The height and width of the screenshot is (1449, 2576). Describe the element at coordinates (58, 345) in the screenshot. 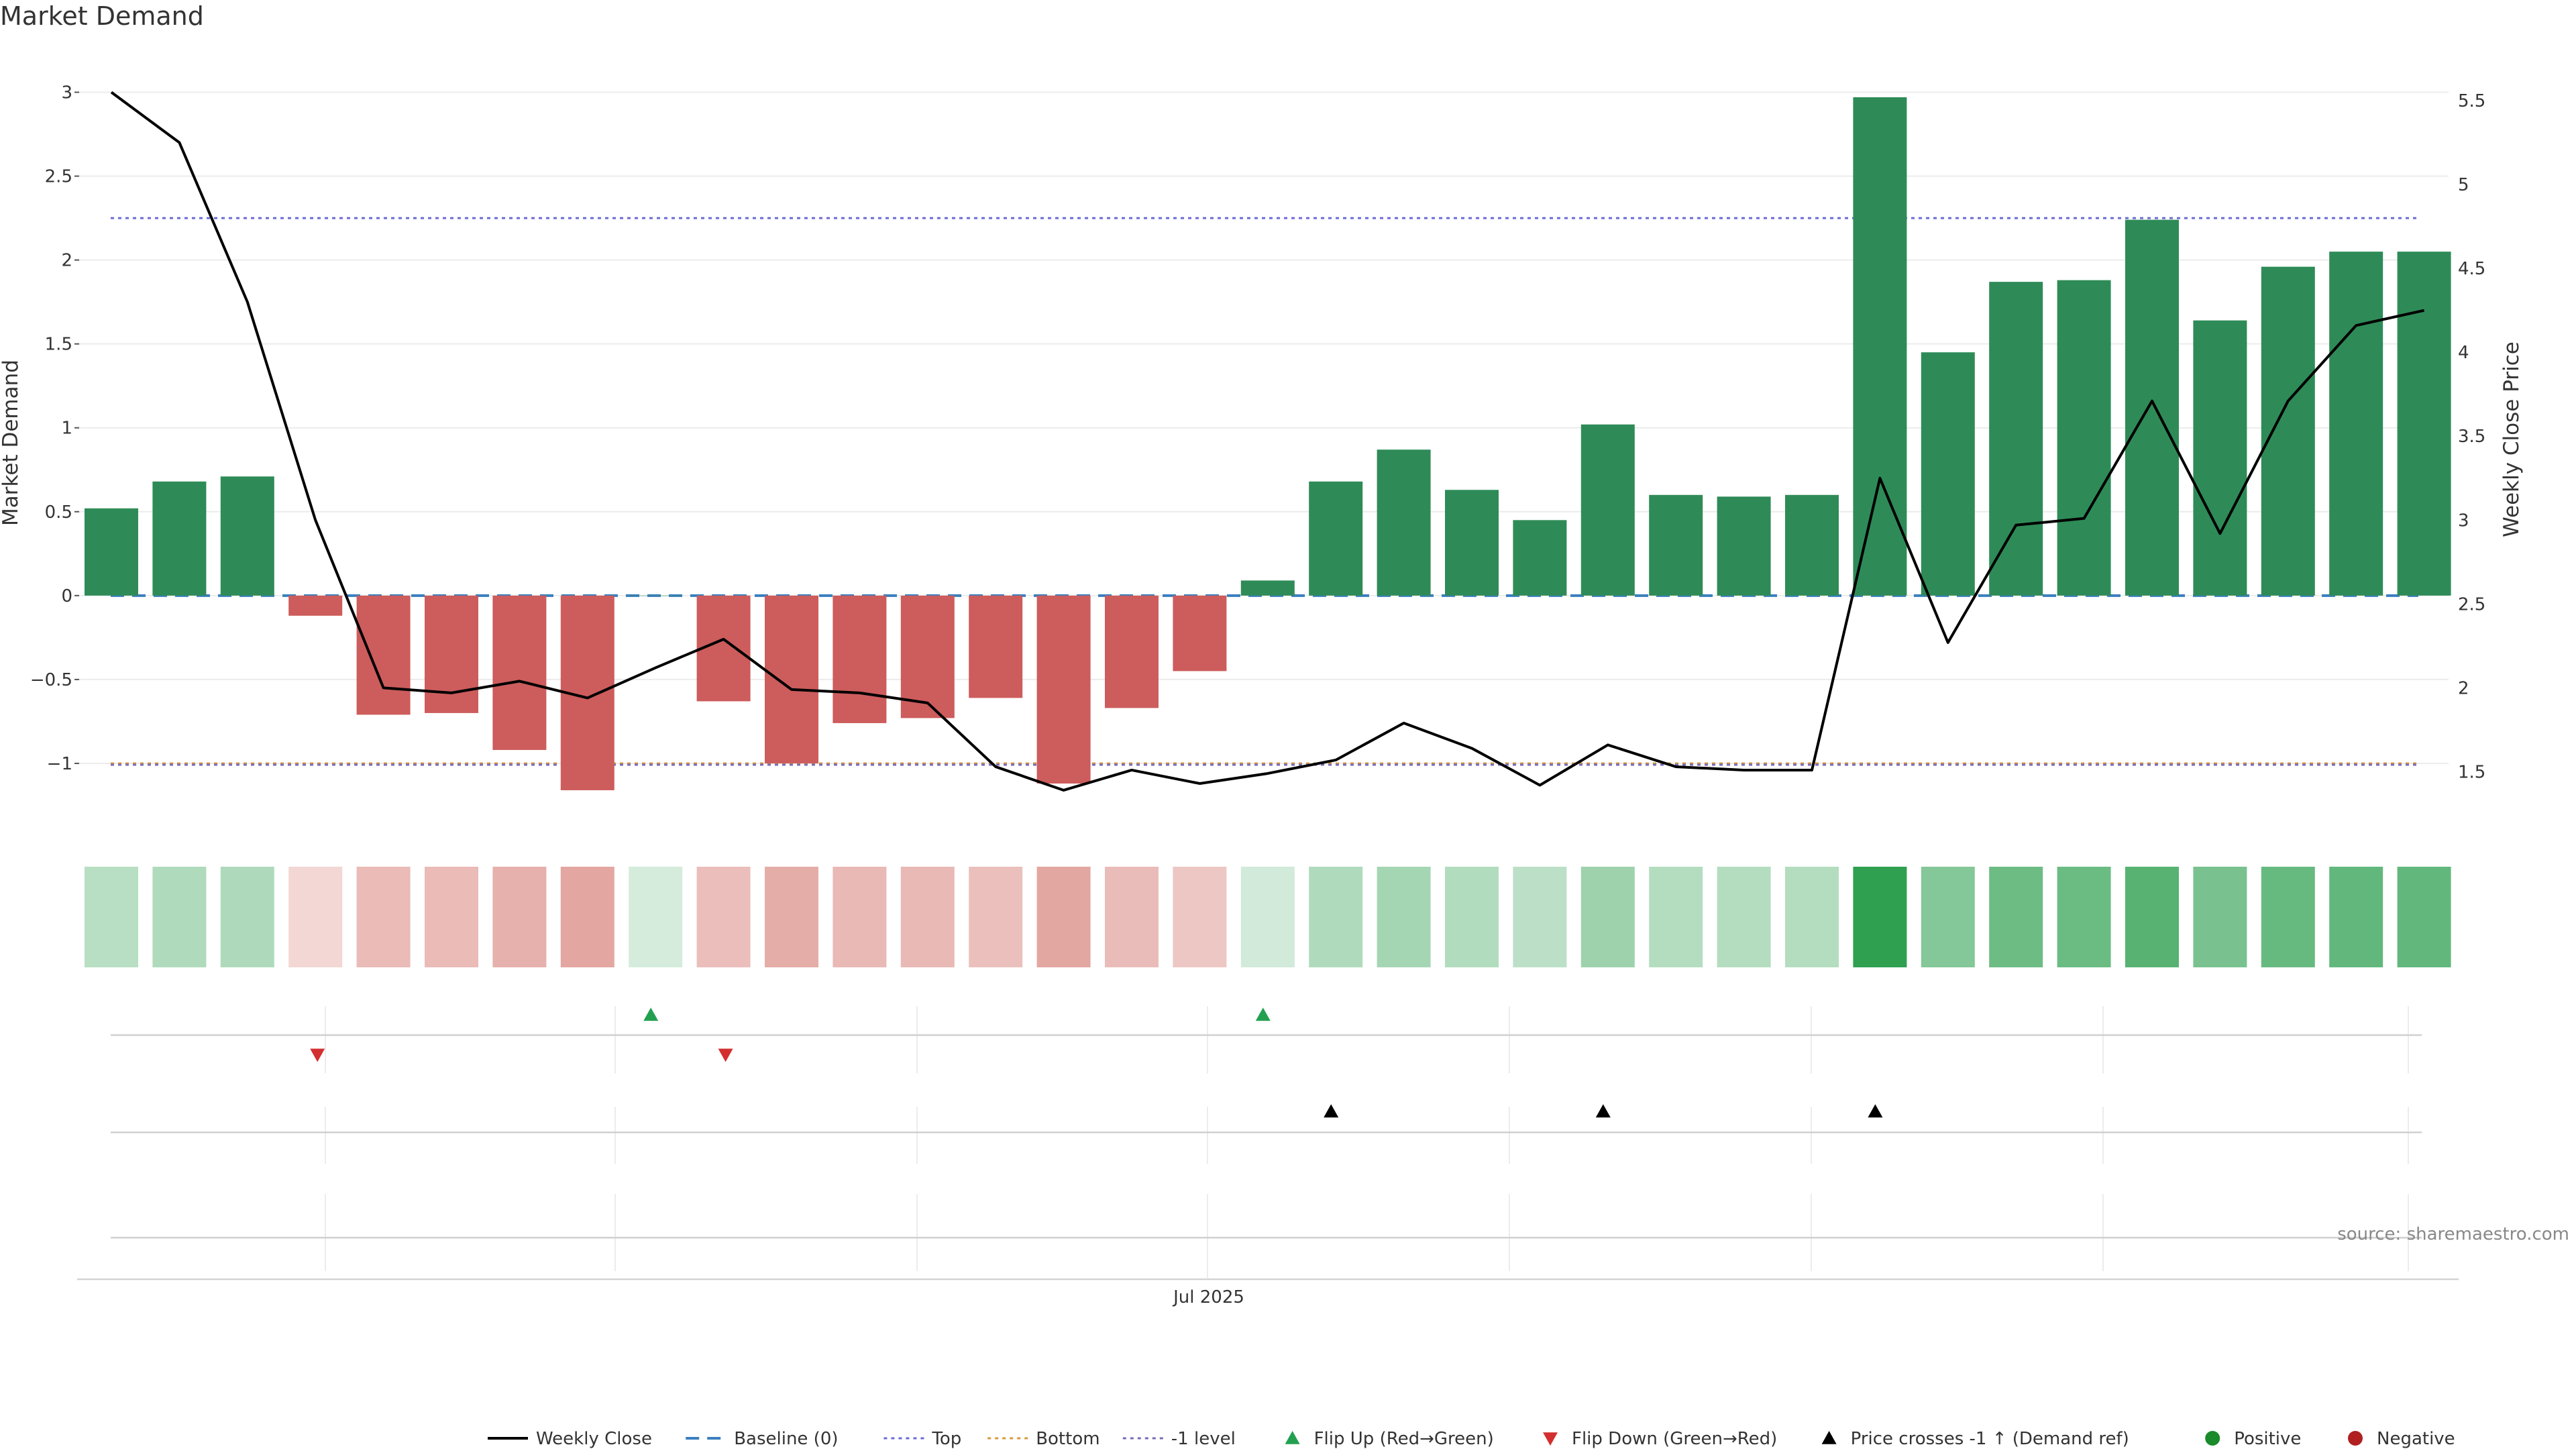

I see `y-tick-label: 1.5` at that location.